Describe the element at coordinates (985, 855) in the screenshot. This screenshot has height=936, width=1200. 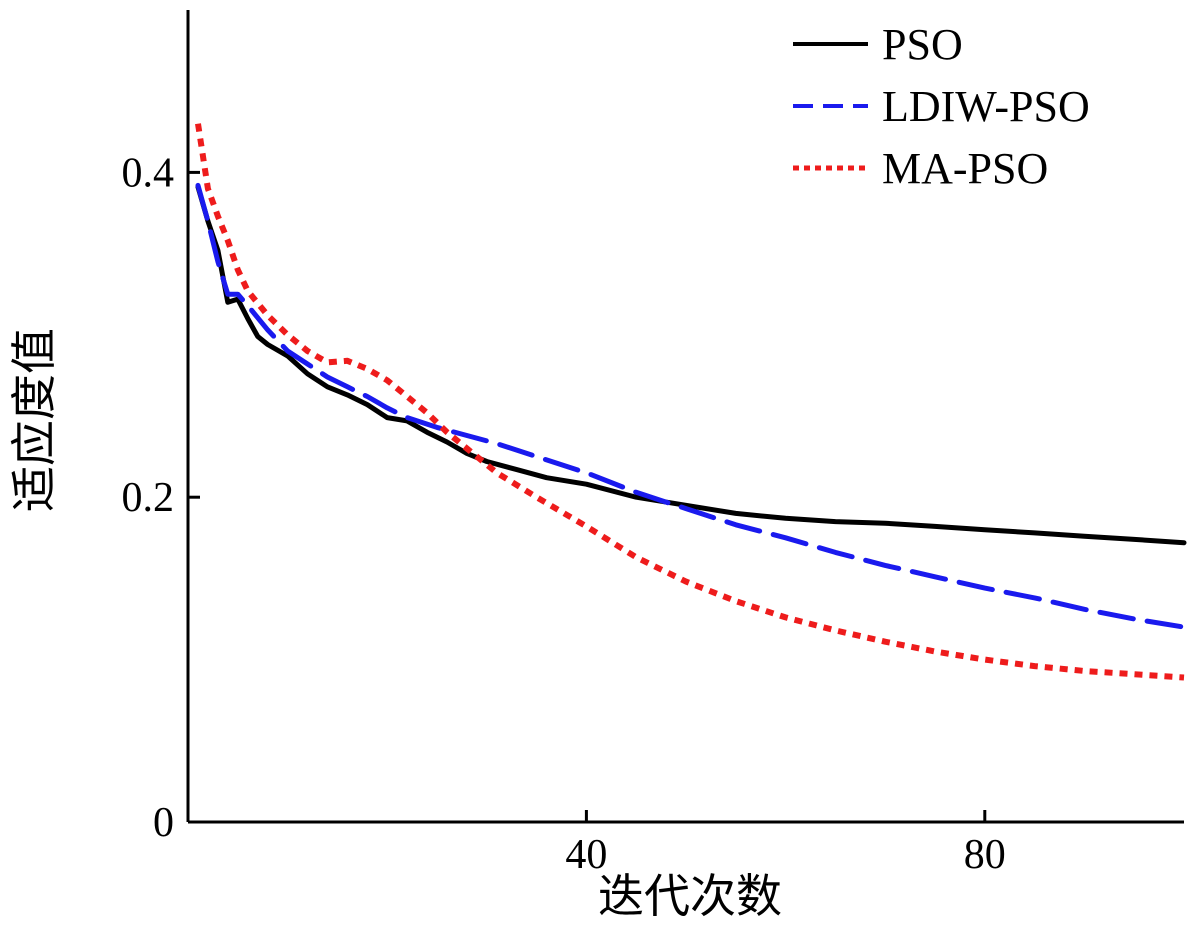
I see `x-tick-label: 80` at that location.